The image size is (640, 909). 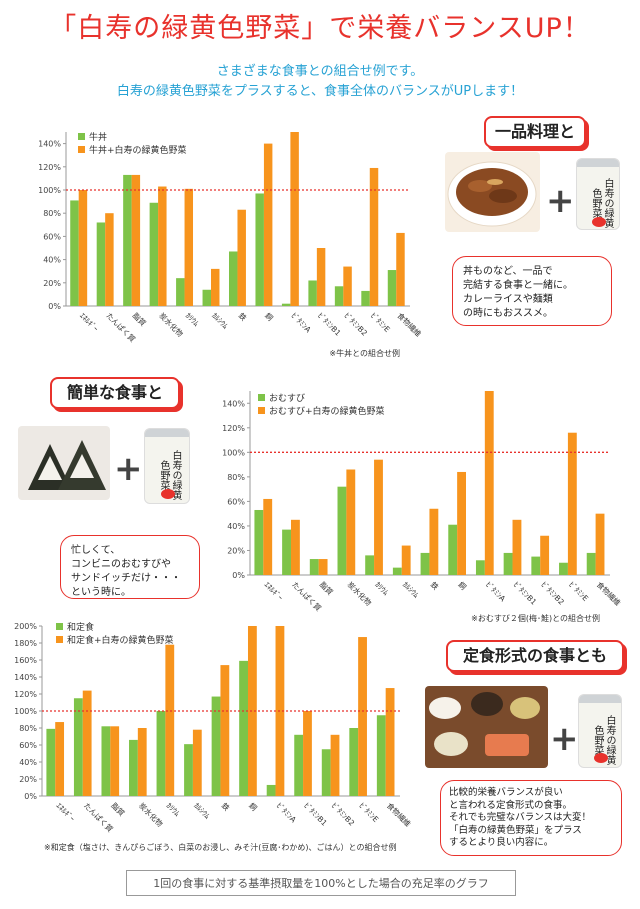 I want to click on bubble-1-line: カレーライスや麺類, so click(x=508, y=299).